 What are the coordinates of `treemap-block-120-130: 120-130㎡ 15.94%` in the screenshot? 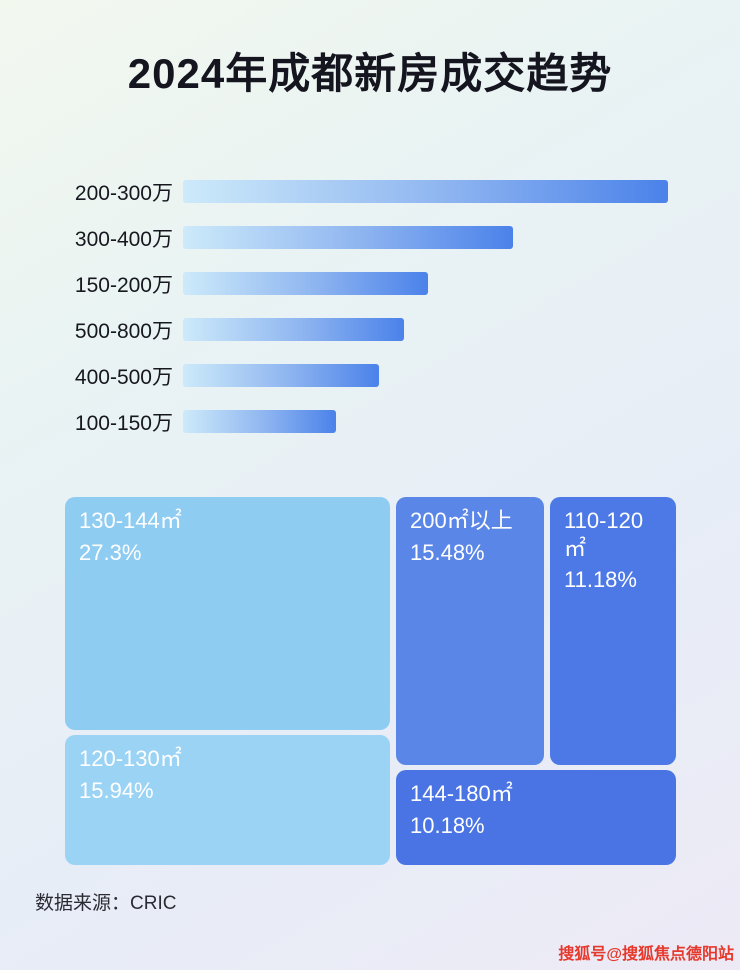 It's located at (227, 800).